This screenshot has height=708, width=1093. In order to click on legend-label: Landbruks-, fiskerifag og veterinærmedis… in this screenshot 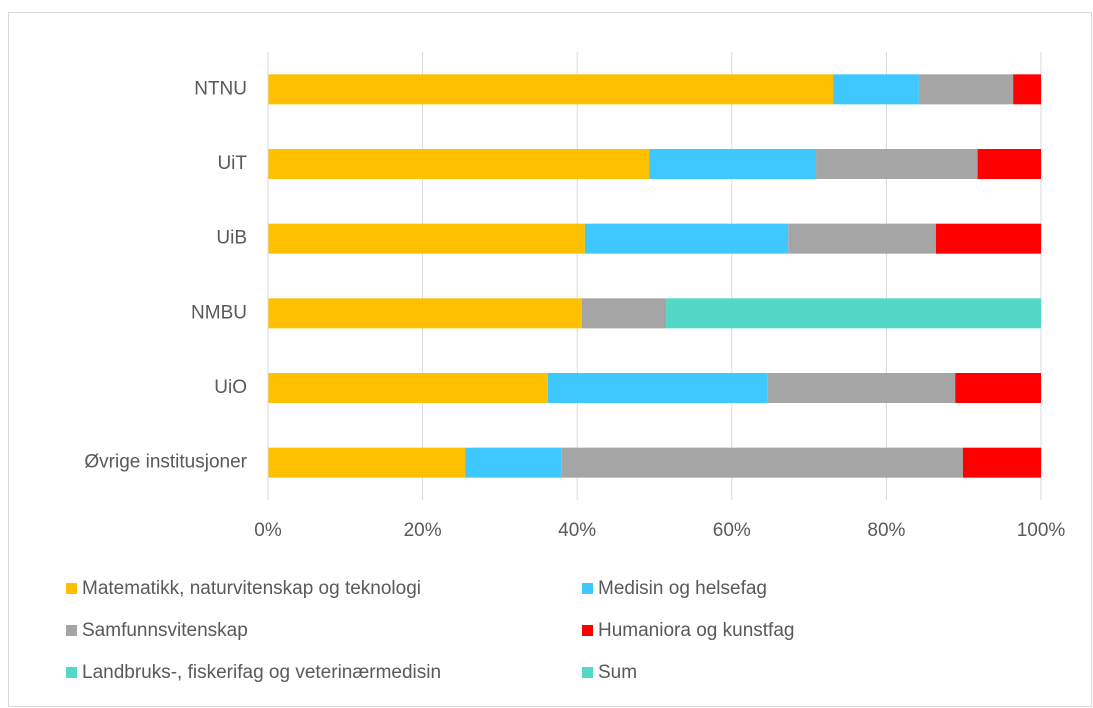, I will do `click(261, 672)`.